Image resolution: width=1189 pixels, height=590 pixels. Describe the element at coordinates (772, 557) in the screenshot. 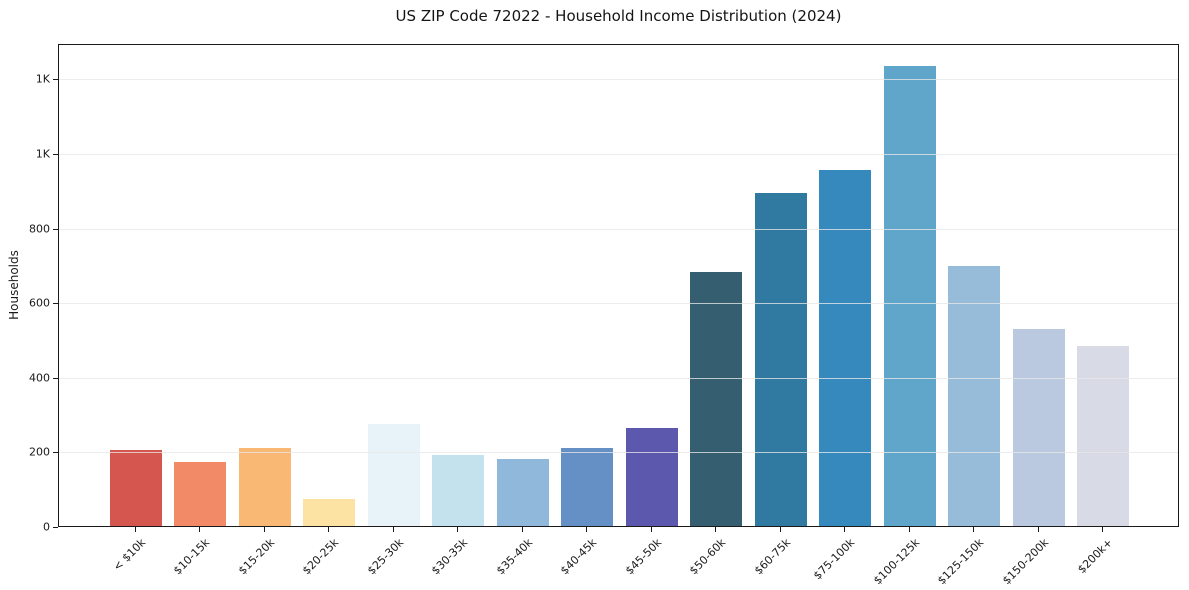

I see `x-tick-label: $60-75k` at that location.